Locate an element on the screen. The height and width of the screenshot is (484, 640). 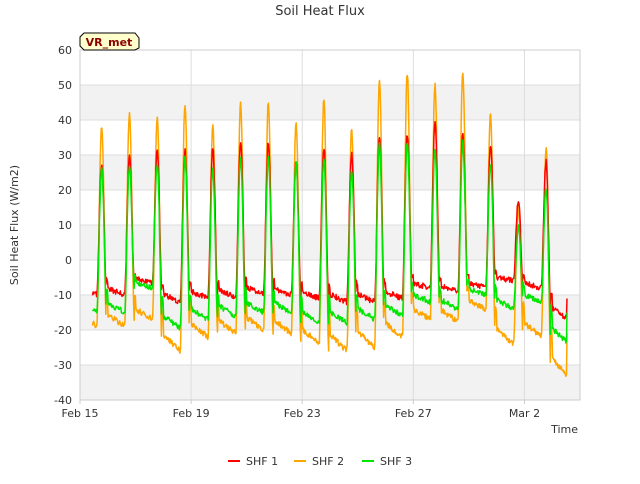
site-tag: VR_met is located at coordinates (109, 41).